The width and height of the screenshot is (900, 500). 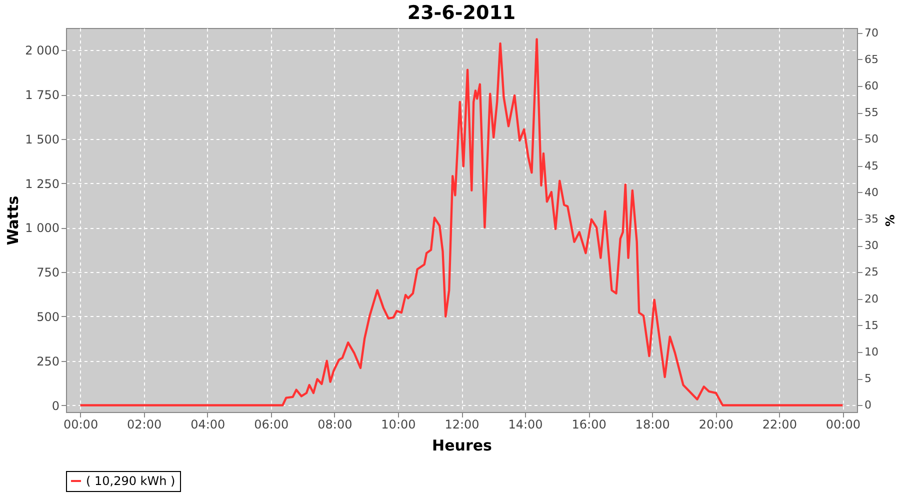 What do you see at coordinates (131, 481) in the screenshot?
I see `legend-label: ( 10,290 kWh )` at bounding box center [131, 481].